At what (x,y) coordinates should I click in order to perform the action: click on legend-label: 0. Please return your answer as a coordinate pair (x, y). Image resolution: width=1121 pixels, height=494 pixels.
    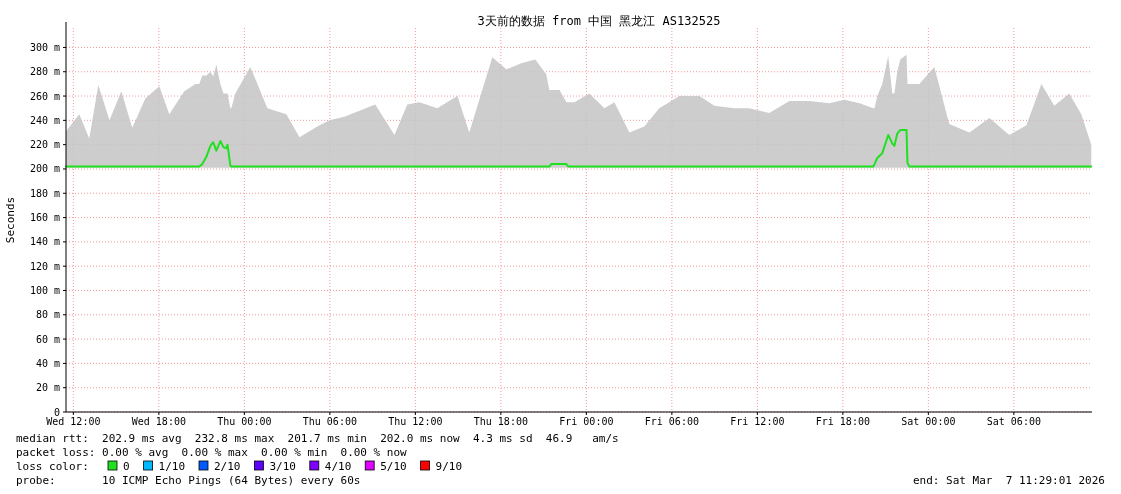
    Looking at the image, I should click on (126, 466).